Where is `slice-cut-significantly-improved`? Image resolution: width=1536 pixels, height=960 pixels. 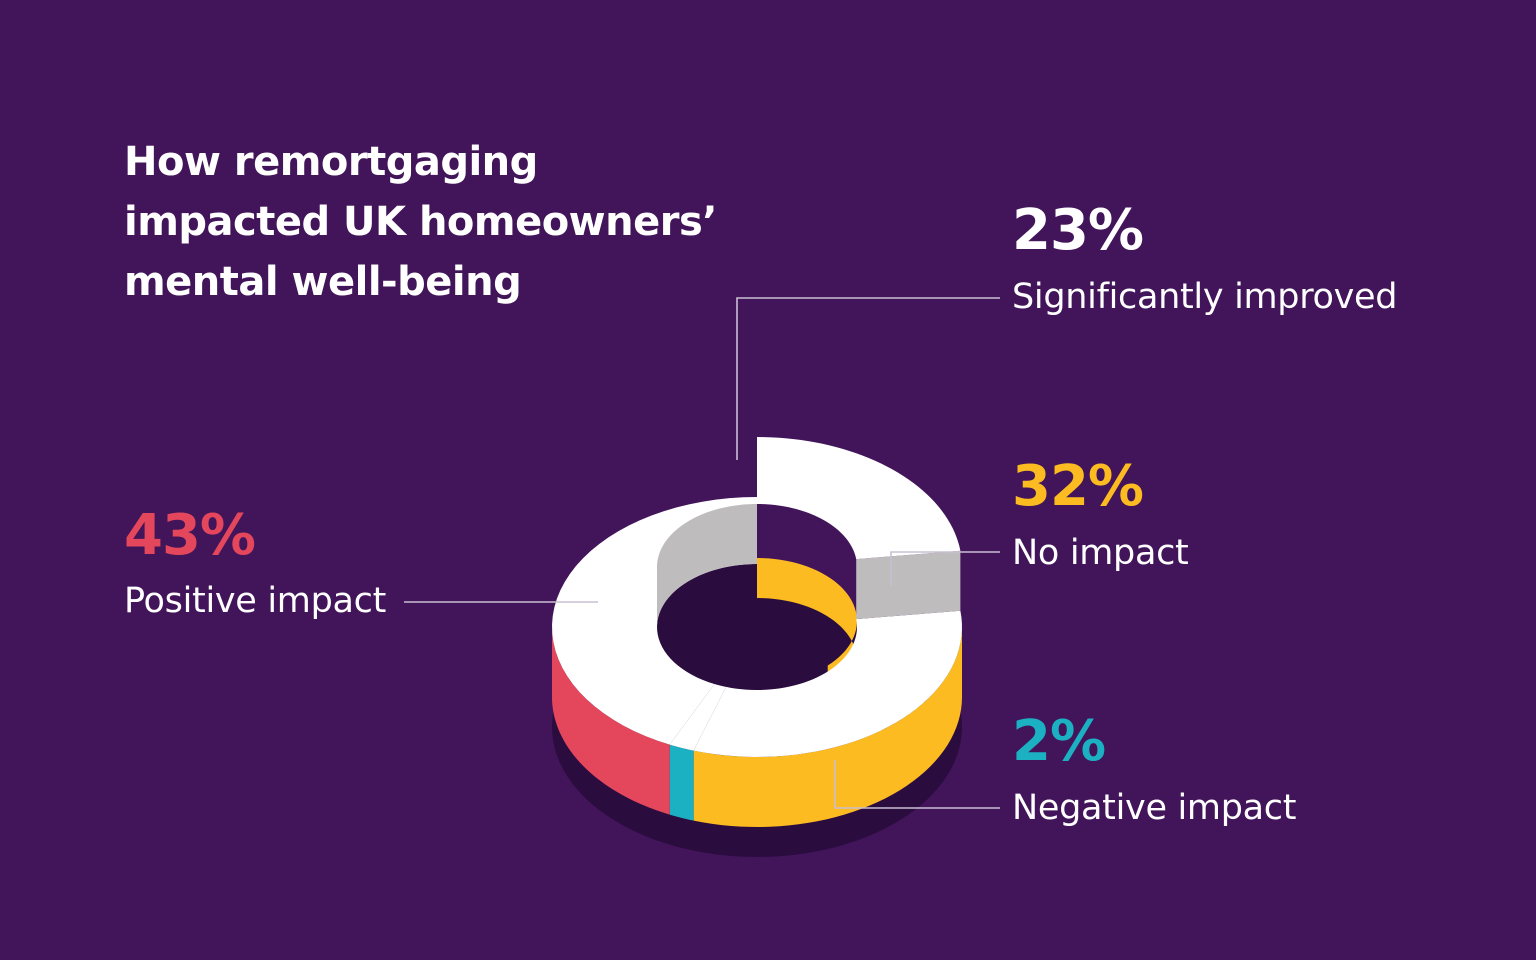
slice-cut-significantly-improved is located at coordinates (908, 585).